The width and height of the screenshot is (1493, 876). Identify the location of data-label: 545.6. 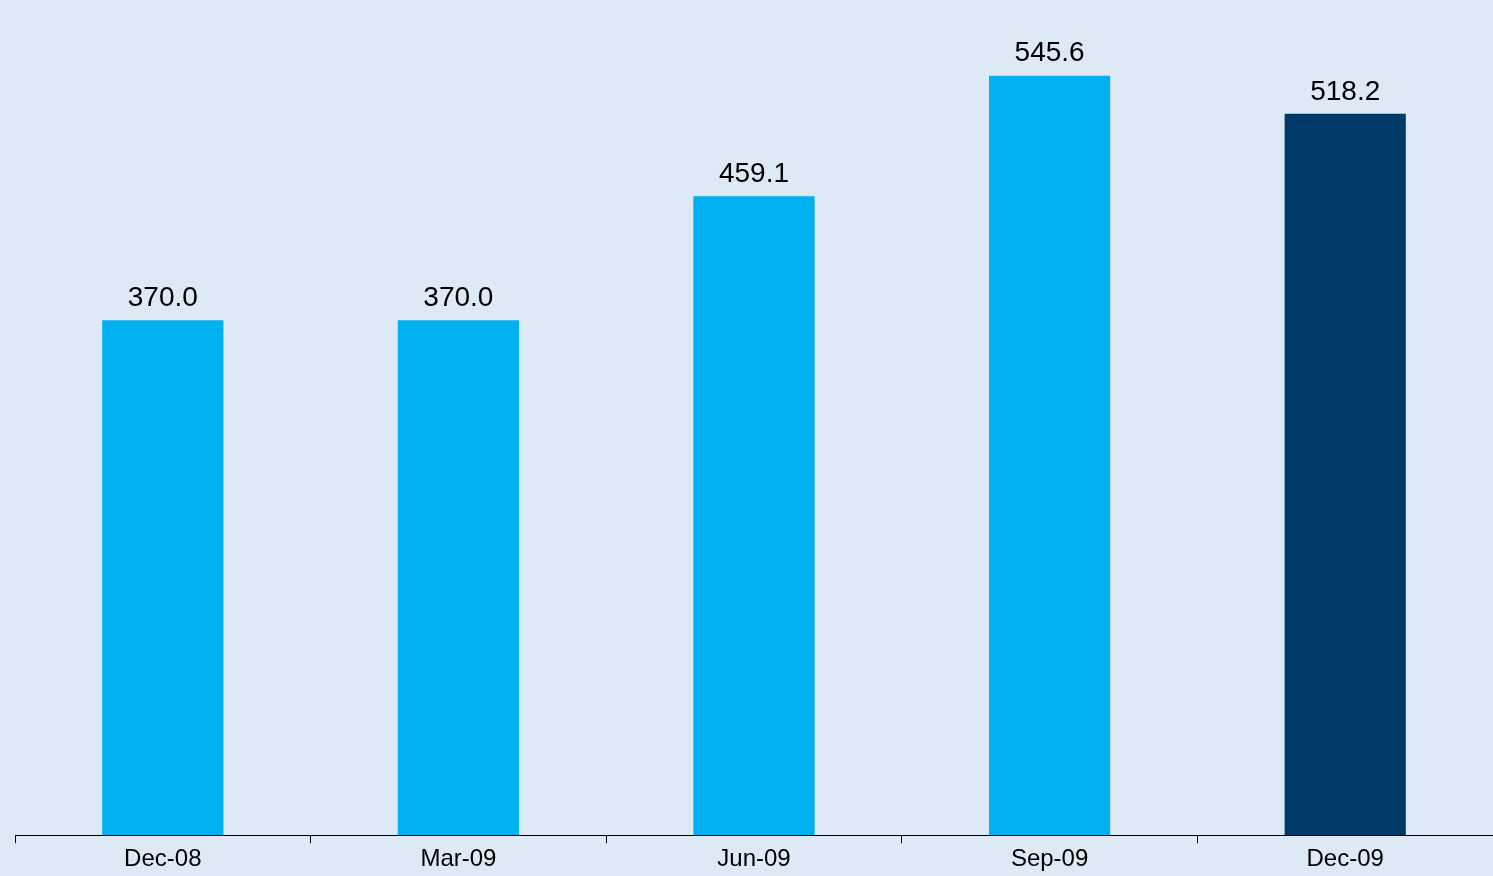
(1049, 52).